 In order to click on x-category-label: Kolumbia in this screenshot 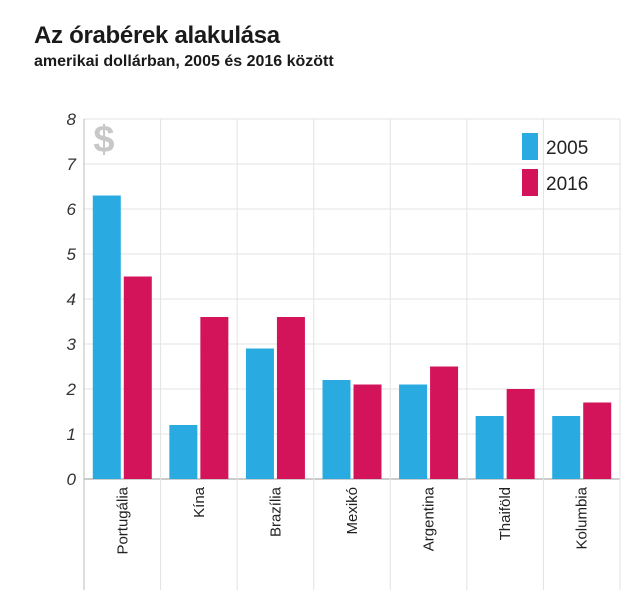, I will do `click(582, 517)`.